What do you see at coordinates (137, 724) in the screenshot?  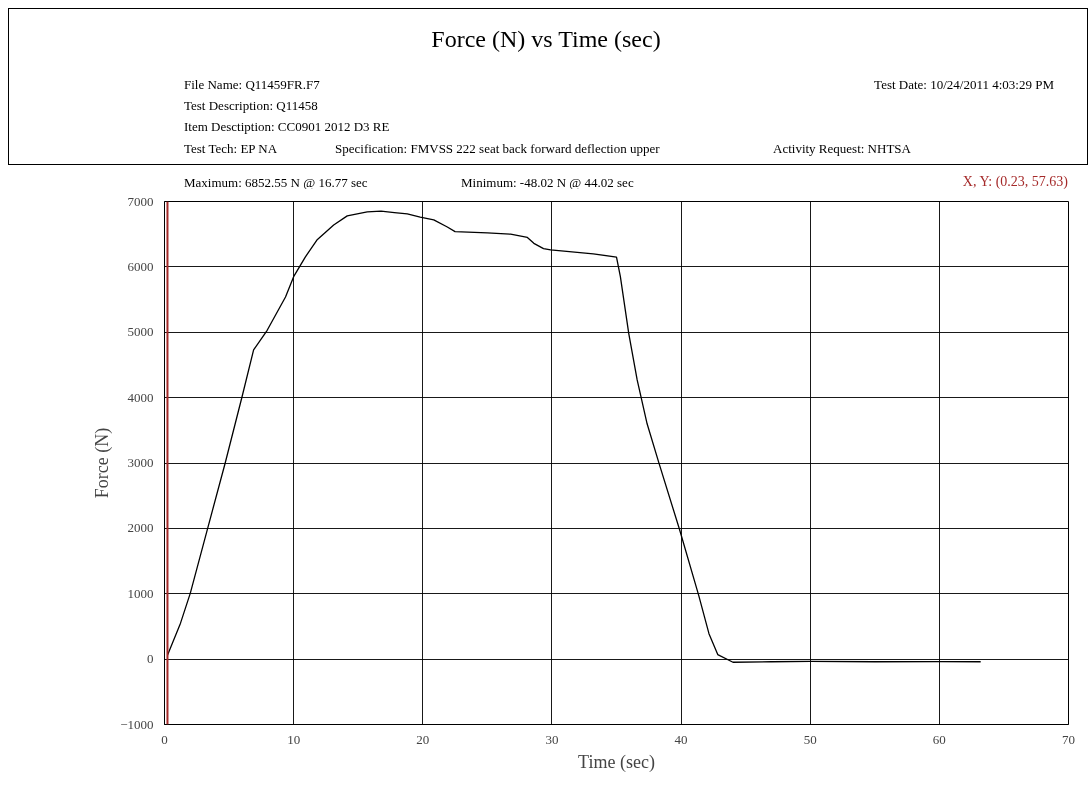 I see `y-tick-label: −1000` at bounding box center [137, 724].